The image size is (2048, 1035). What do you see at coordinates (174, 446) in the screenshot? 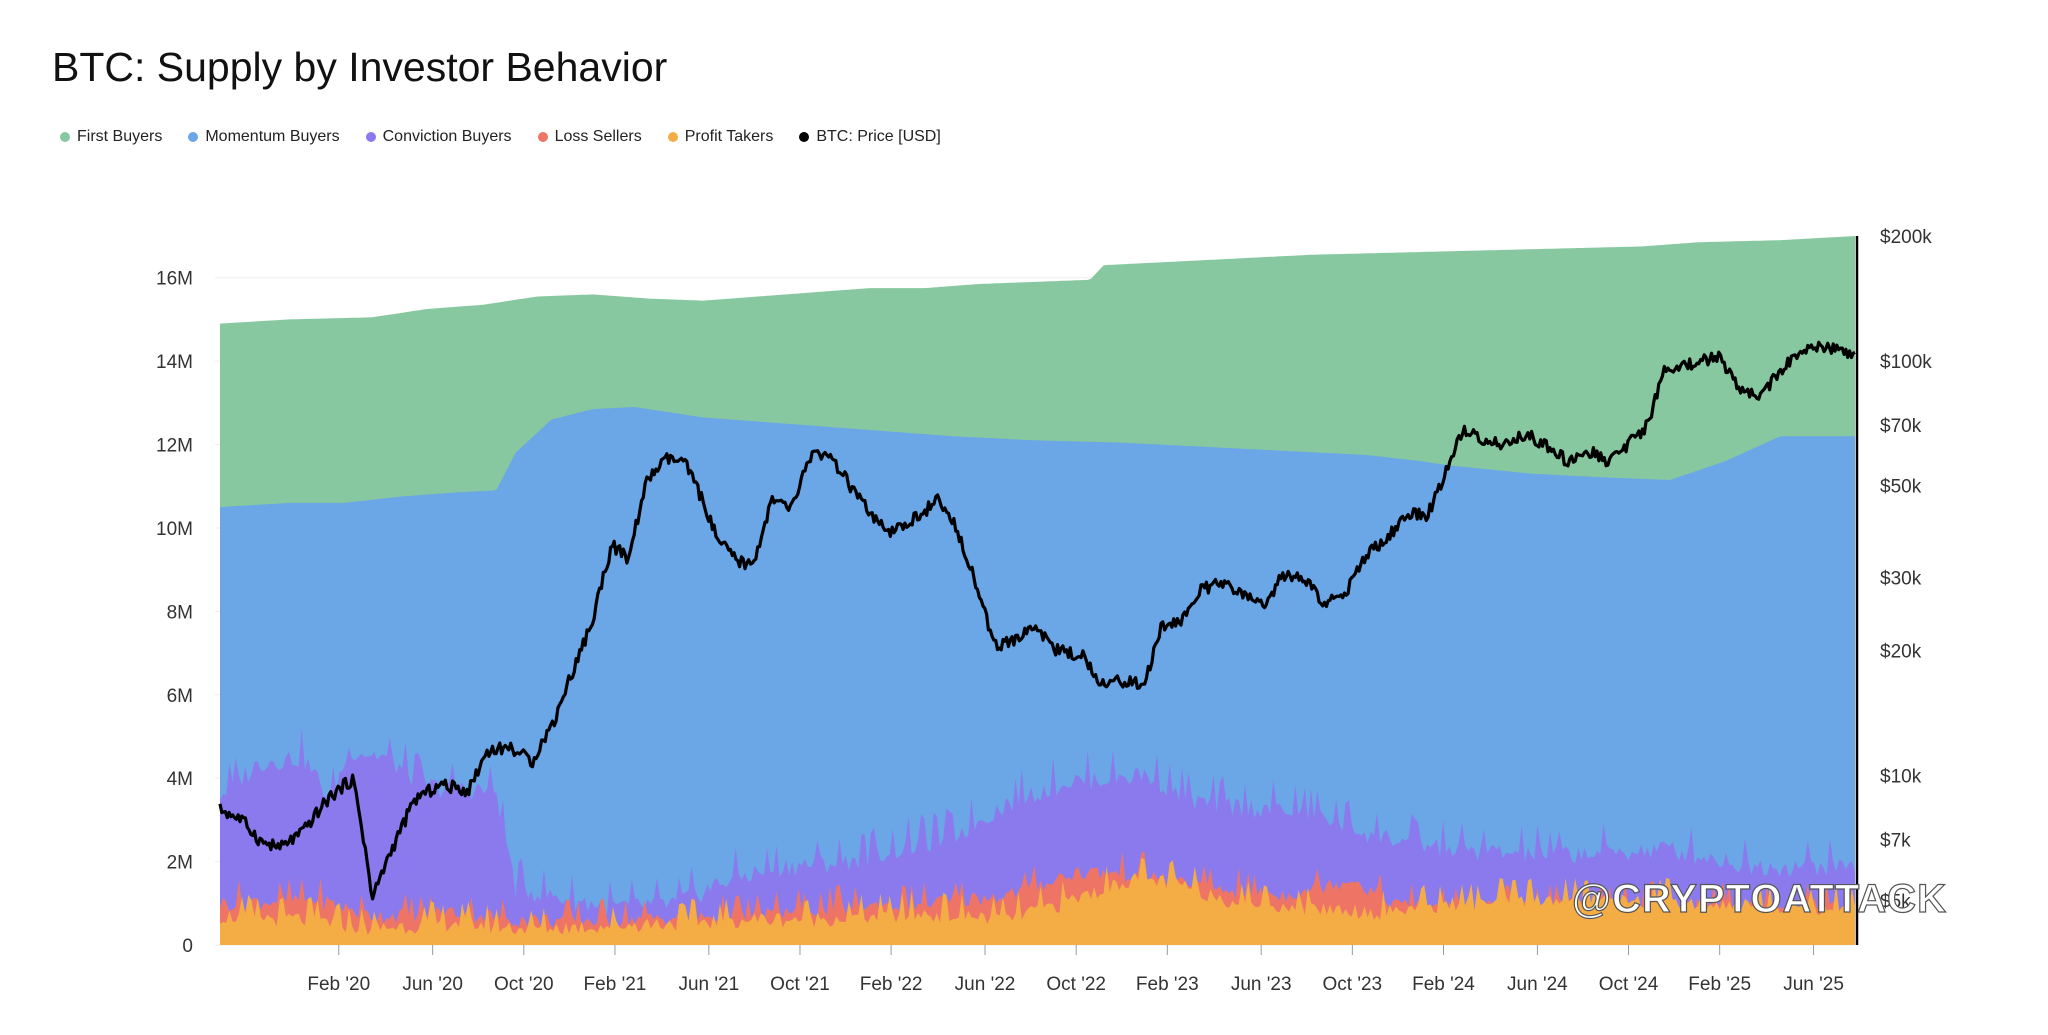
I see `y-left-tick-label: 12M` at bounding box center [174, 446].